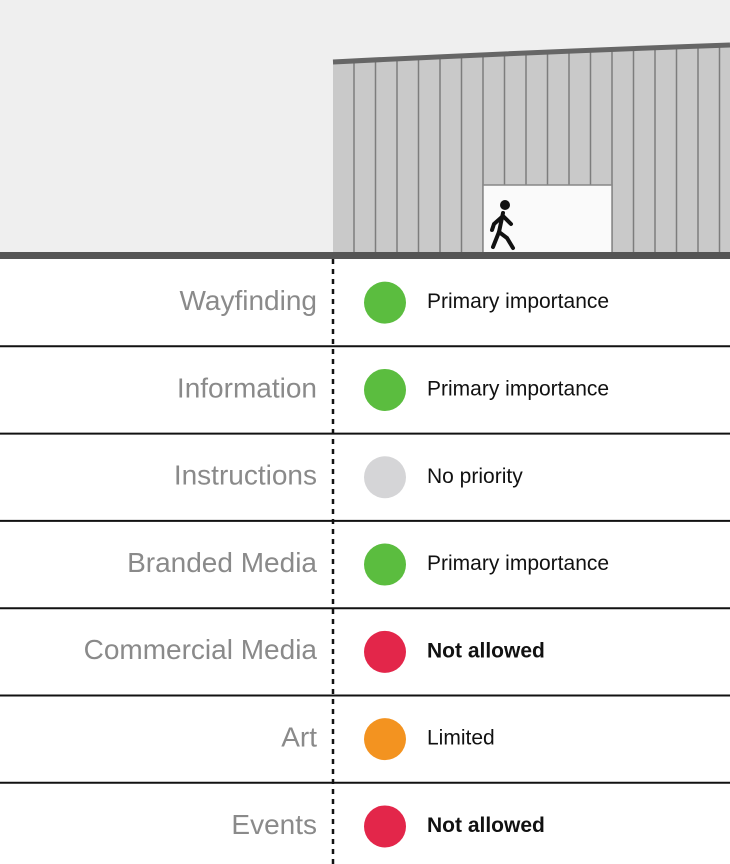 This screenshot has height=864, width=730. What do you see at coordinates (365, 255) in the screenshot?
I see `ground` at bounding box center [365, 255].